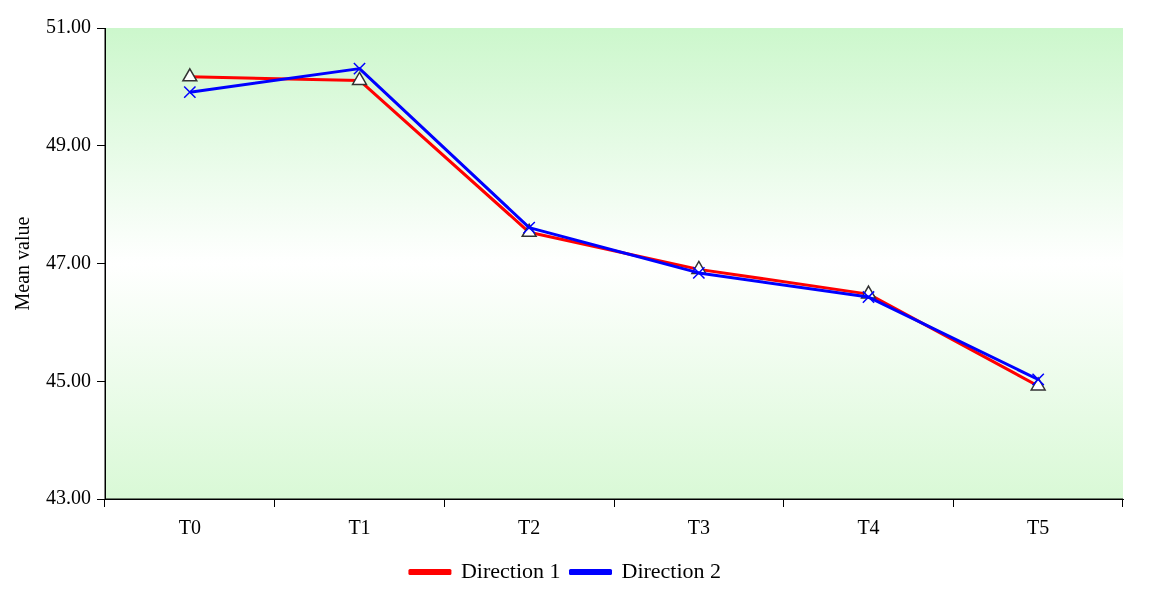 The height and width of the screenshot is (601, 1158). I want to click on x-tick-label: T4, so click(868, 527).